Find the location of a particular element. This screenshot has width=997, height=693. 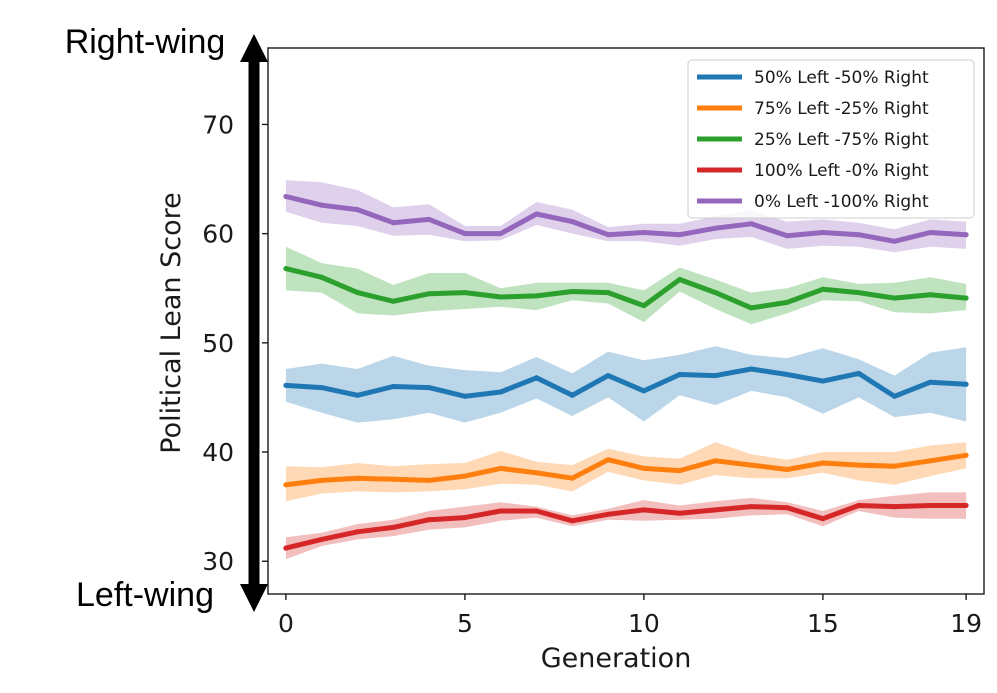

line-50pct-left-50pct-right is located at coordinates (626, 382).